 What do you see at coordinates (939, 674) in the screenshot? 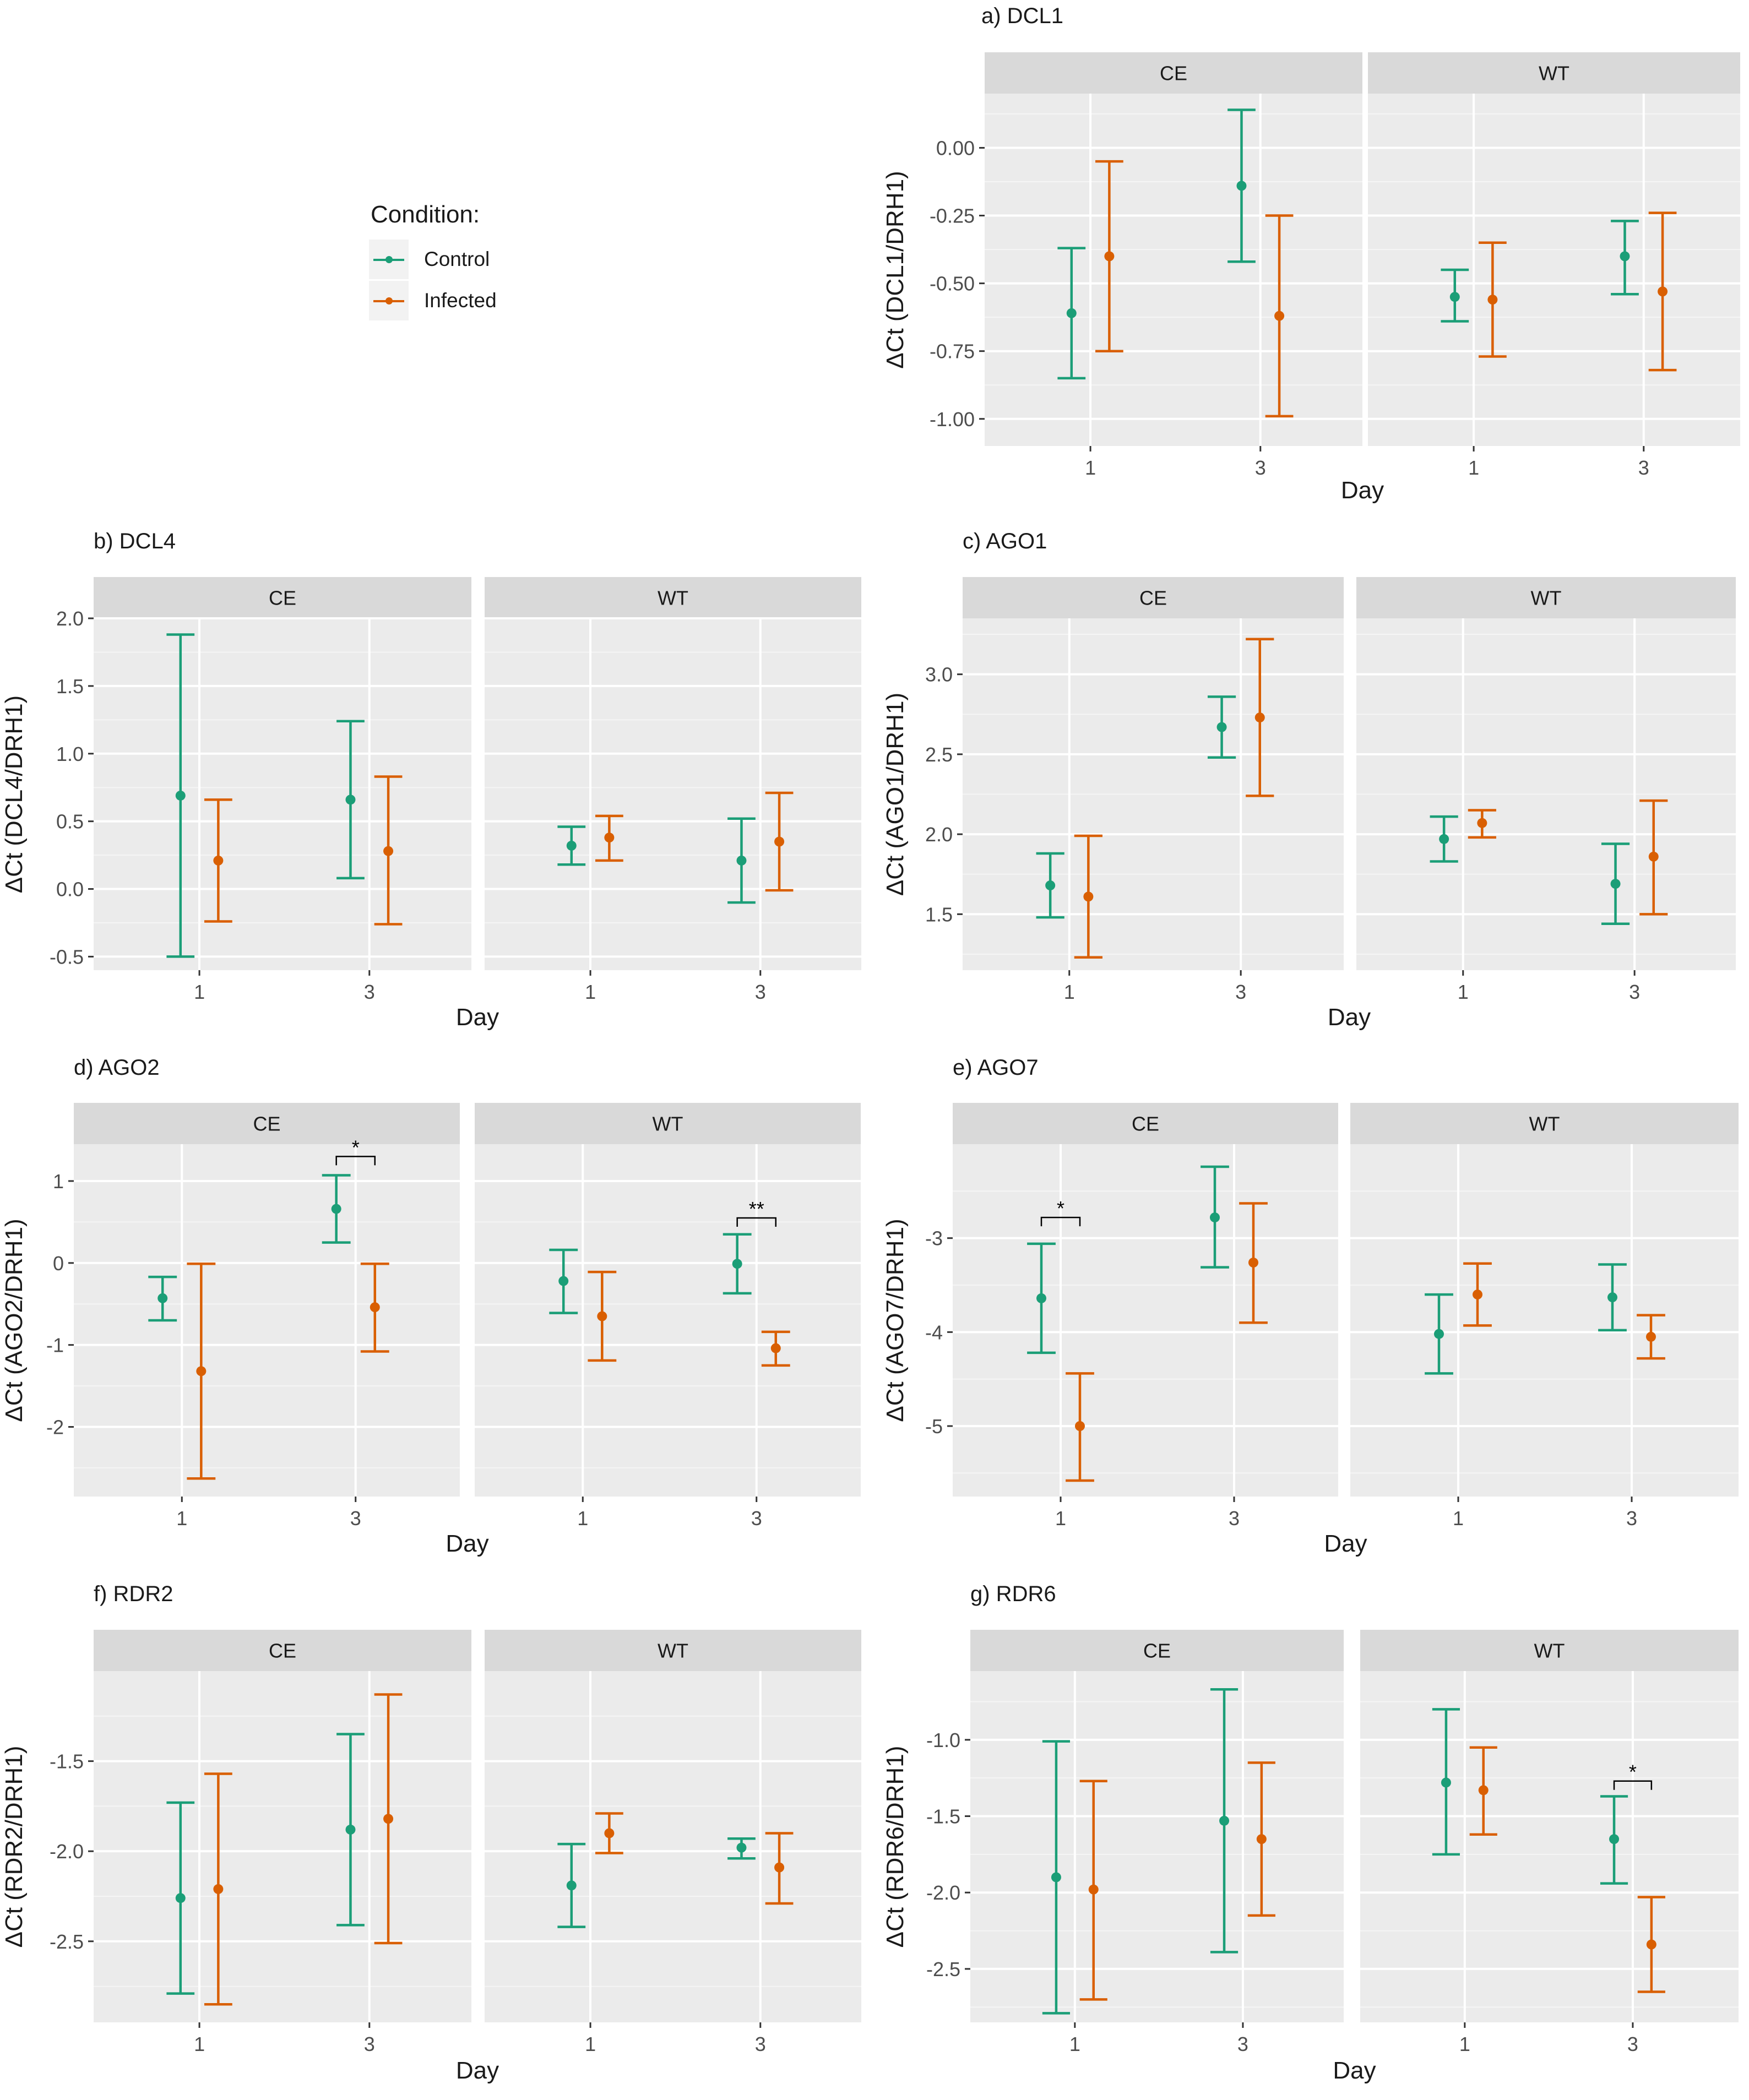
I see `y-tick-label: 3.0` at bounding box center [939, 674].